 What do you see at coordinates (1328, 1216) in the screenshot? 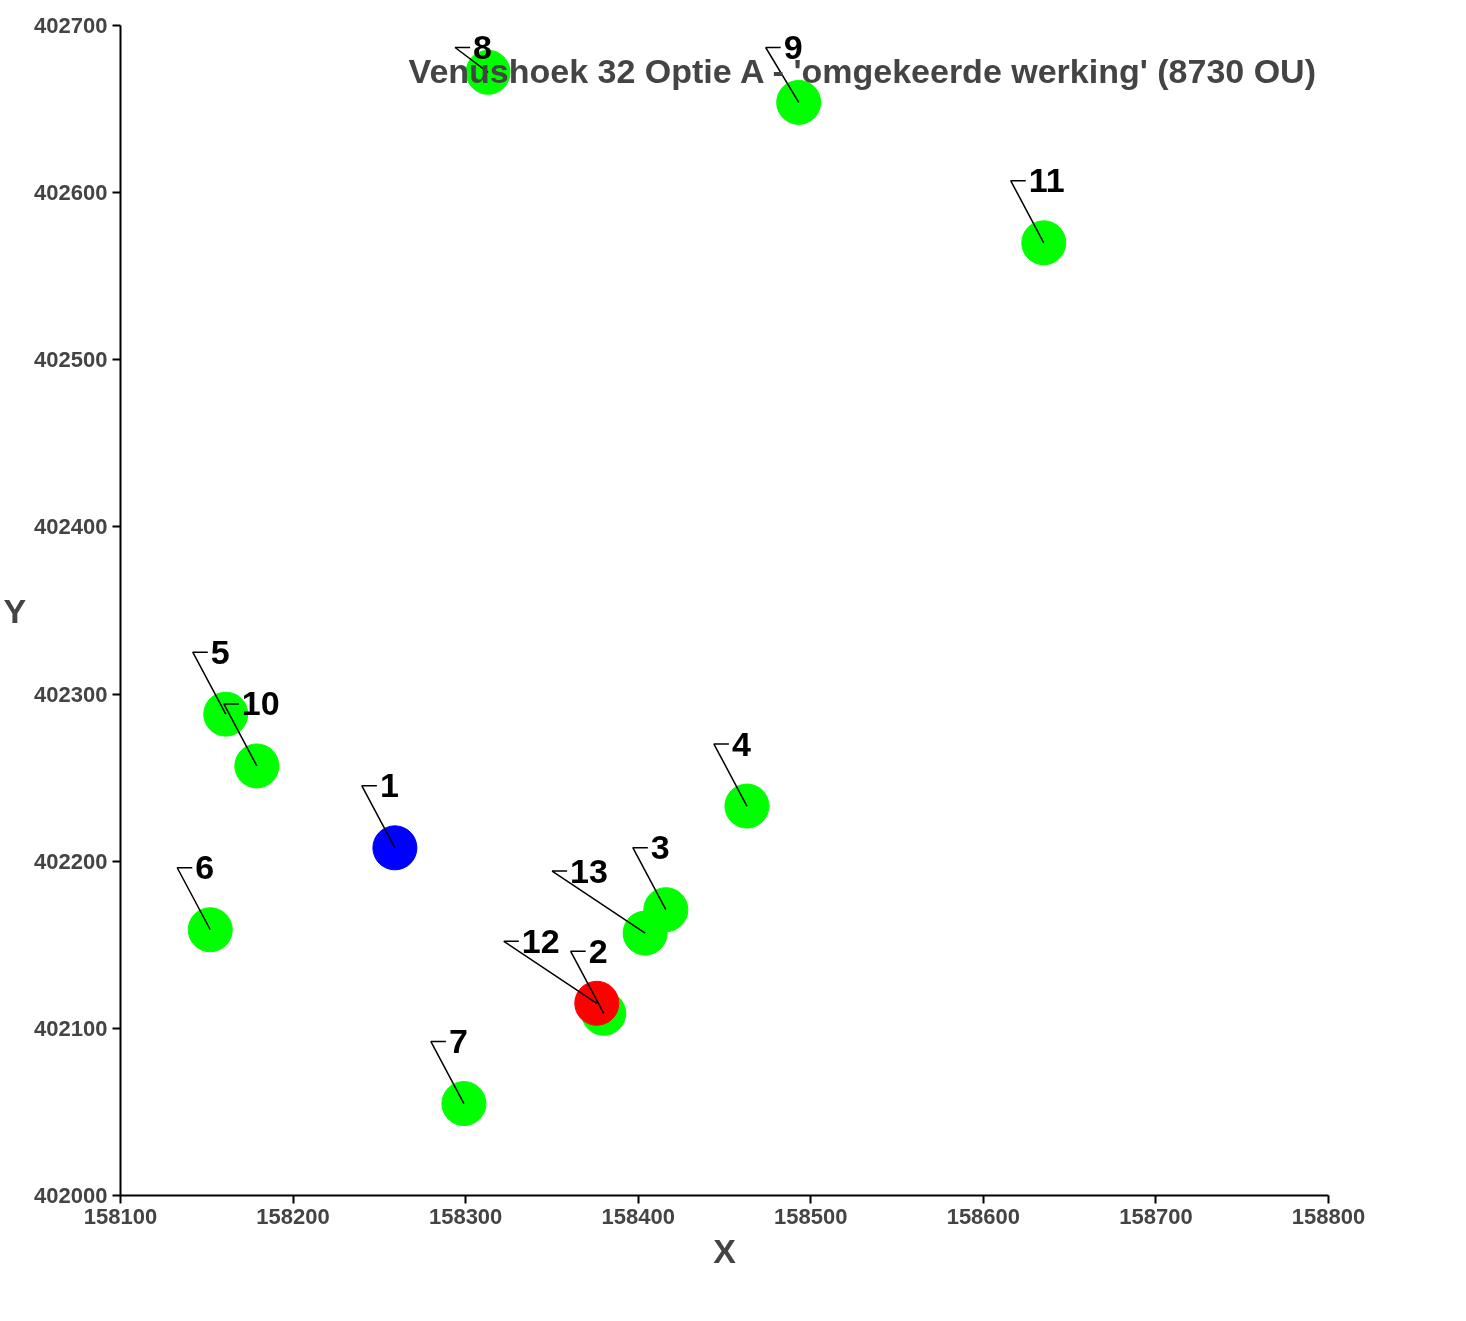
I see `x-tick-label: 158800` at bounding box center [1328, 1216].